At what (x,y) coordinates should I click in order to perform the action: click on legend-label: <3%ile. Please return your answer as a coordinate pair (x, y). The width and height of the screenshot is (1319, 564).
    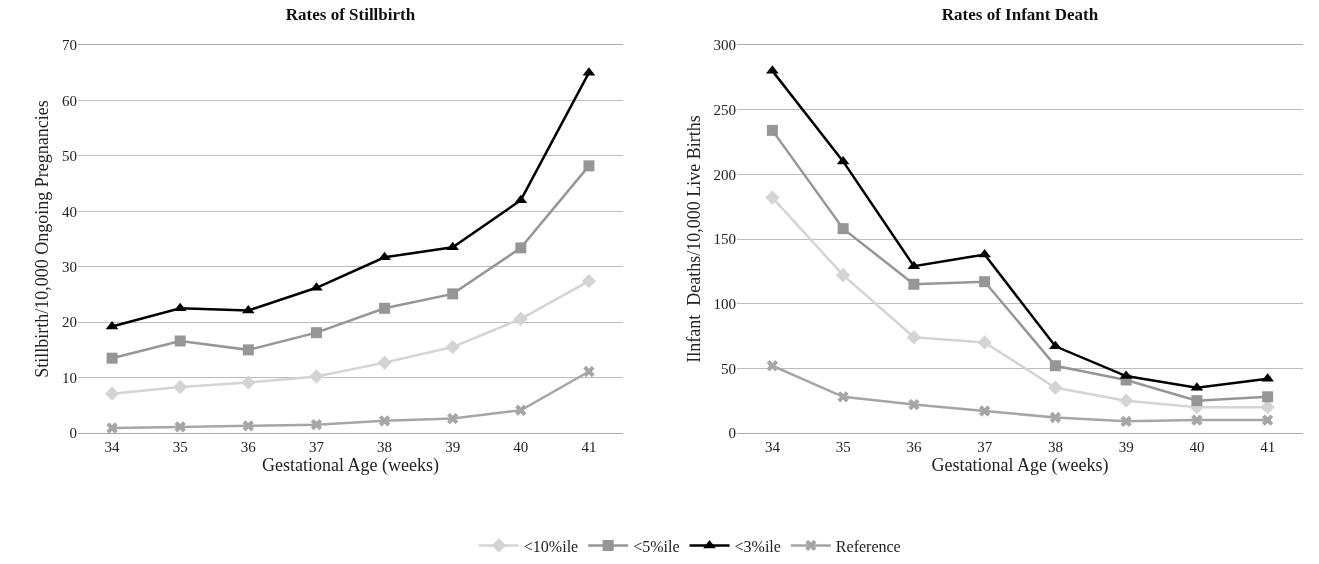
    Looking at the image, I should click on (757, 546).